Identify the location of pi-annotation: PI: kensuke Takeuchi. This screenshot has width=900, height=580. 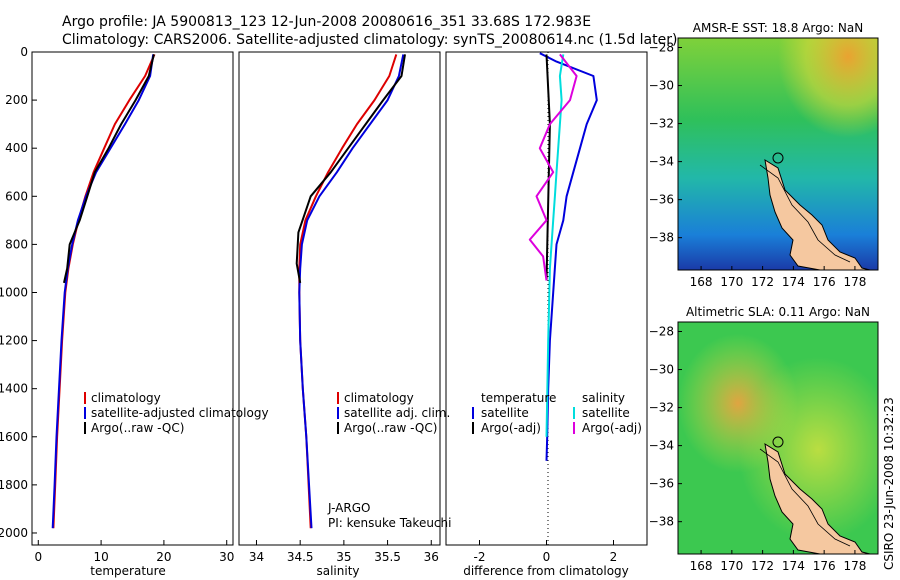
(389, 523).